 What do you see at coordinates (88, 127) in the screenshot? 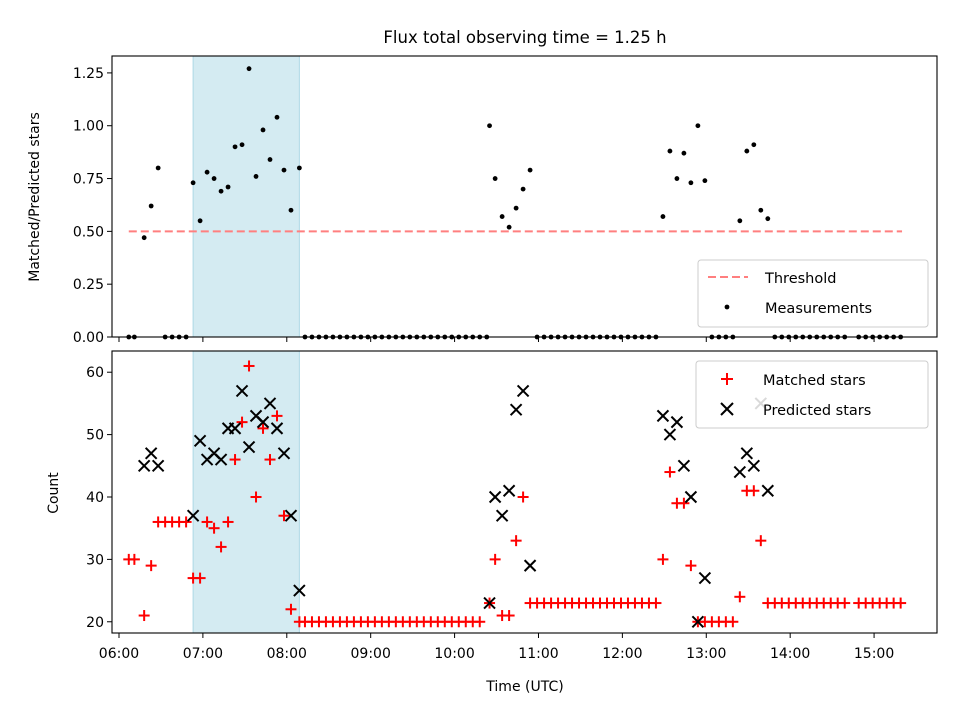
I see `y-tick-label: 1.00` at bounding box center [88, 127].